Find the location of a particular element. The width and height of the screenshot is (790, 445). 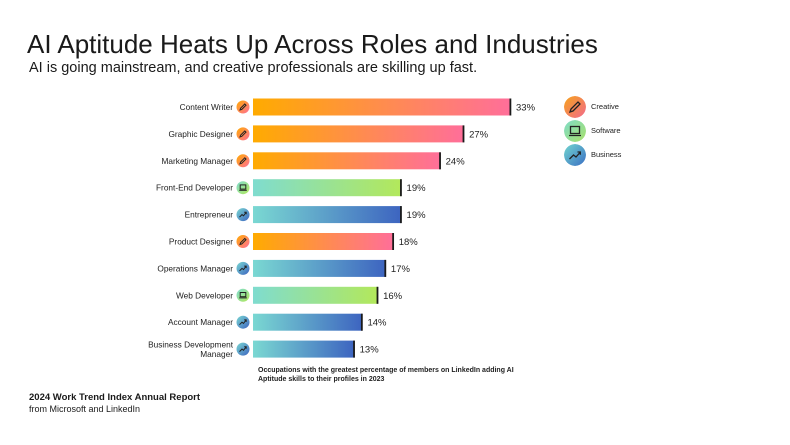

bar-row: Entrepreneur 19% is located at coordinates (306, 215).